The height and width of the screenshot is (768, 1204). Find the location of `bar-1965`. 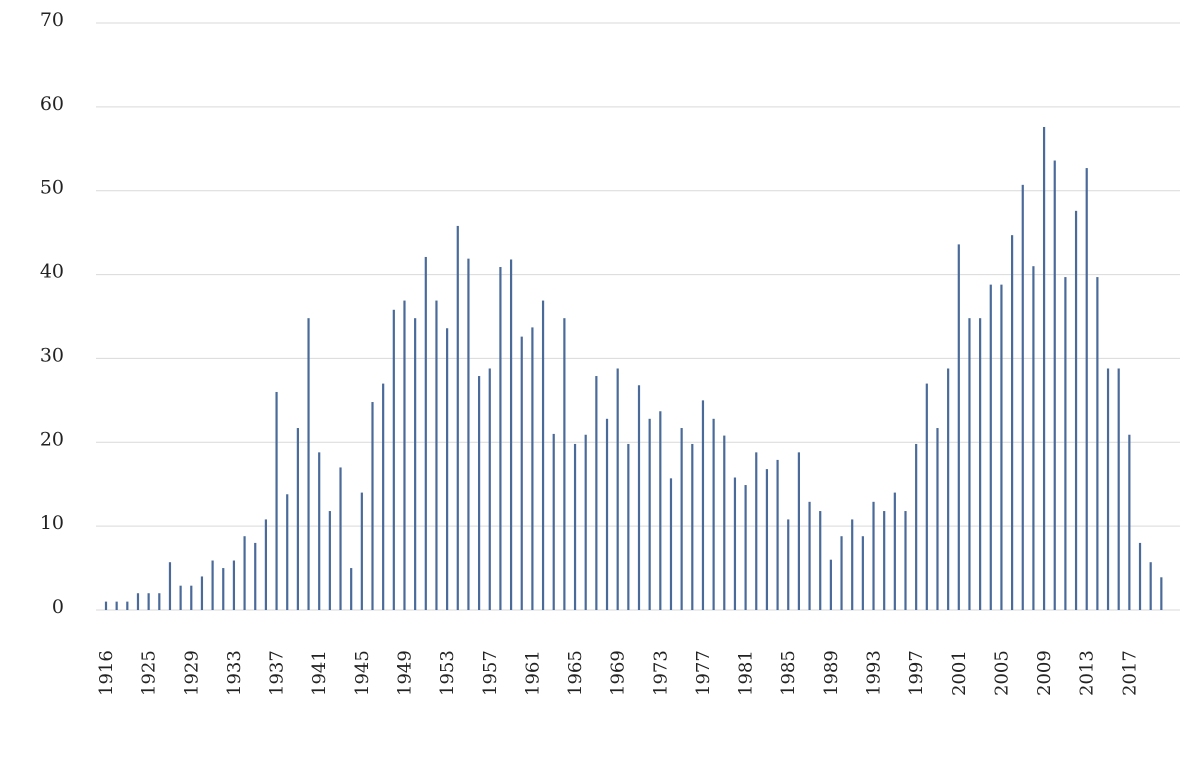

bar-1965 is located at coordinates (575, 526).